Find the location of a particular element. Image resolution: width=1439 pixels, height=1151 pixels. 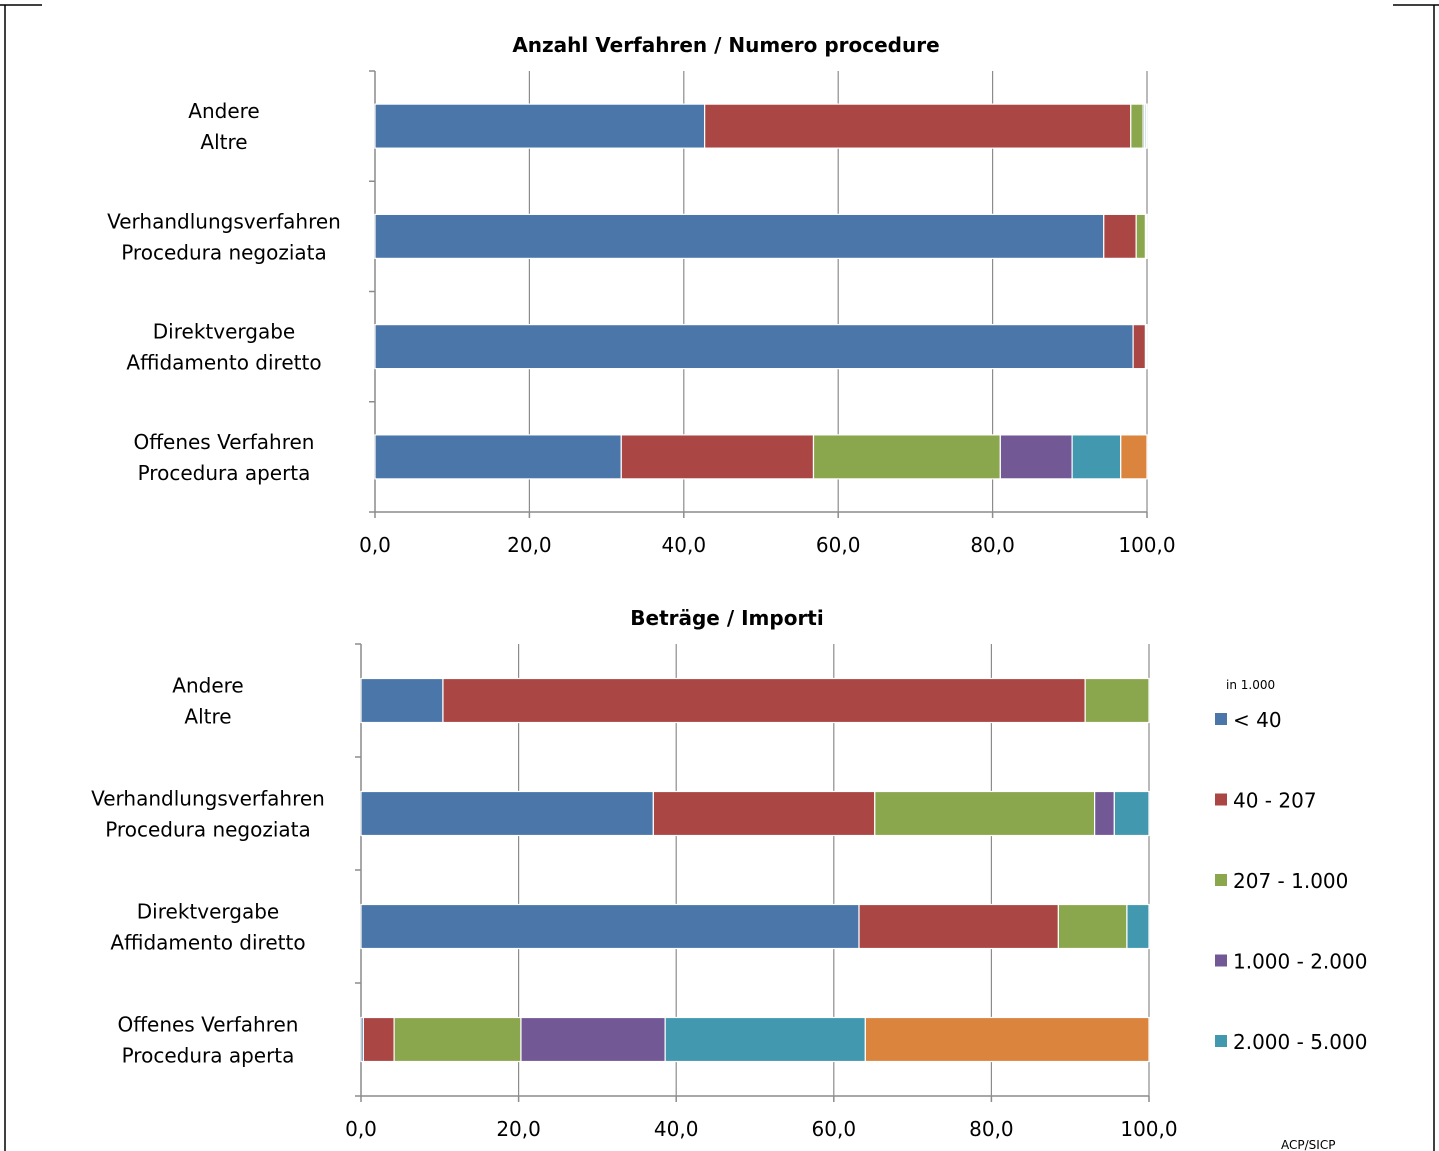

source-label: ACP/SICP is located at coordinates (1308, 1144).